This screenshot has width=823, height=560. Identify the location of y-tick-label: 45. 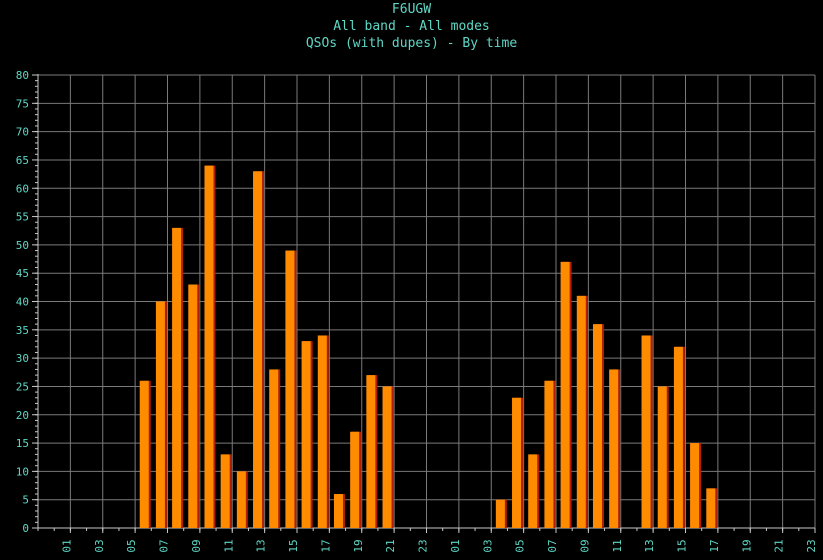
(22, 273).